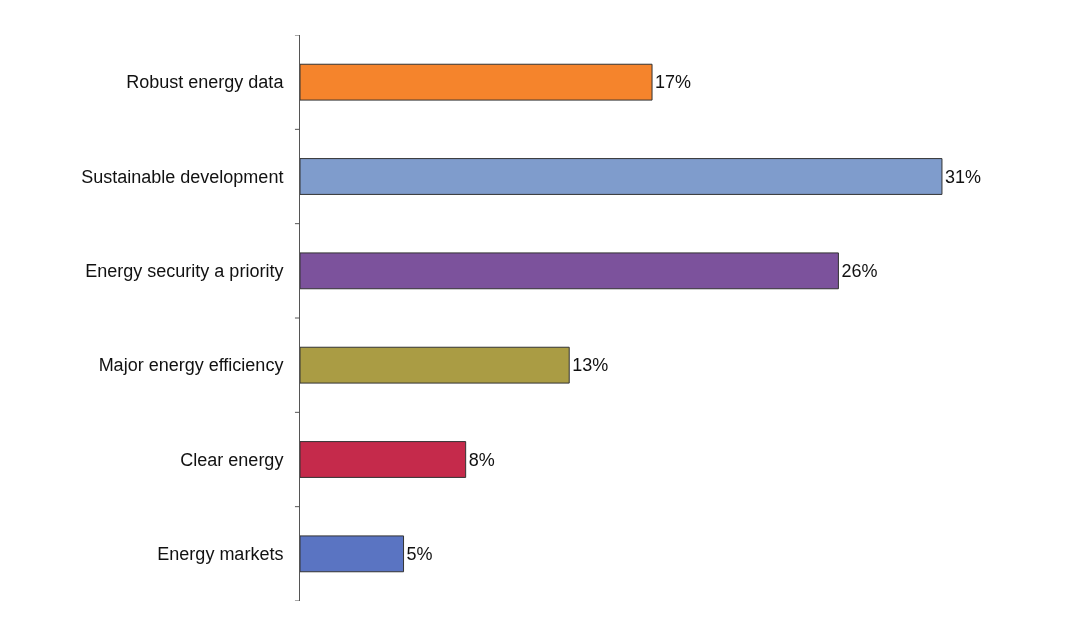 The image size is (1069, 626). Describe the element at coordinates (481, 459) in the screenshot. I see `data-label: 8%` at that location.